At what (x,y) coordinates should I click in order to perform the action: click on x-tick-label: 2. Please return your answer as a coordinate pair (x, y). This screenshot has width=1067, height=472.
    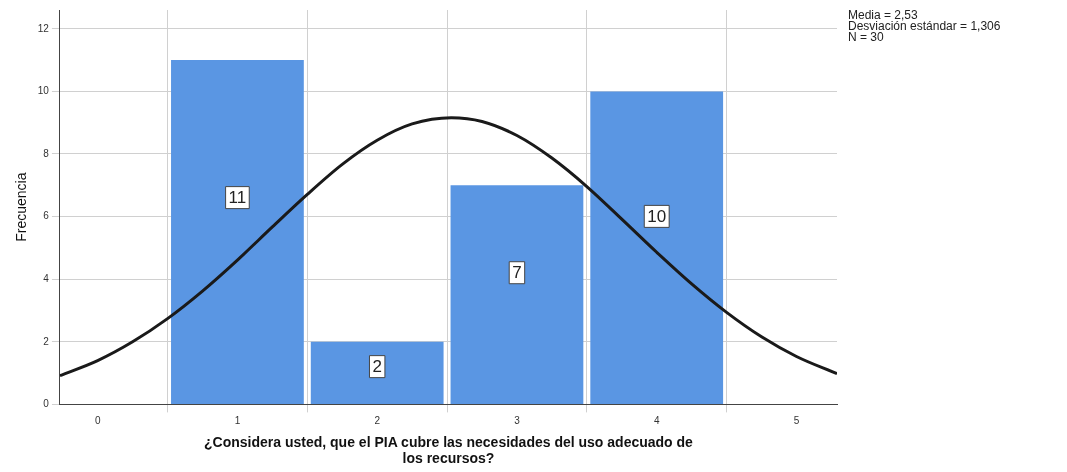
    Looking at the image, I should click on (377, 421).